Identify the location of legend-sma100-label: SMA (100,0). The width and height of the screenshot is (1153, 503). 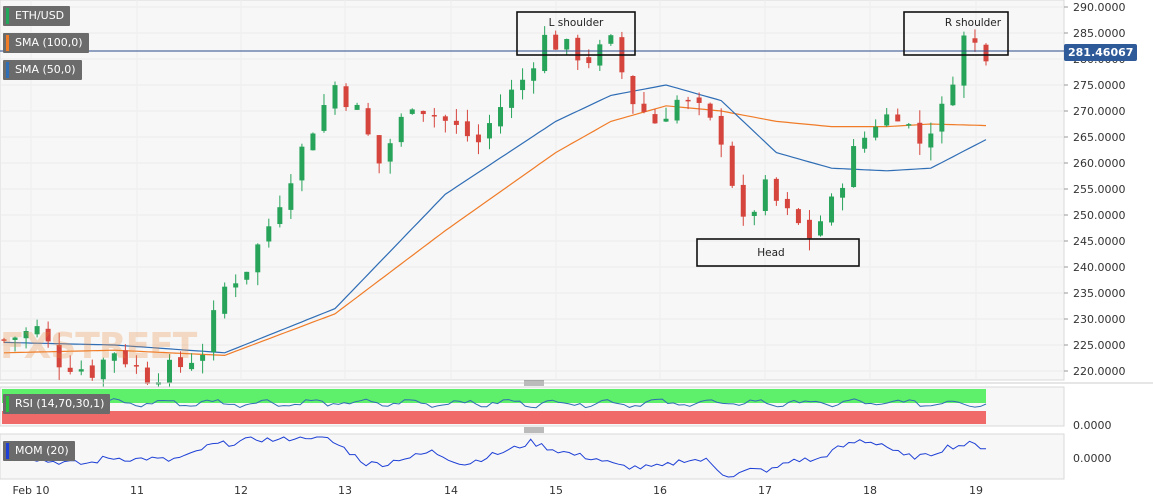
(49, 42).